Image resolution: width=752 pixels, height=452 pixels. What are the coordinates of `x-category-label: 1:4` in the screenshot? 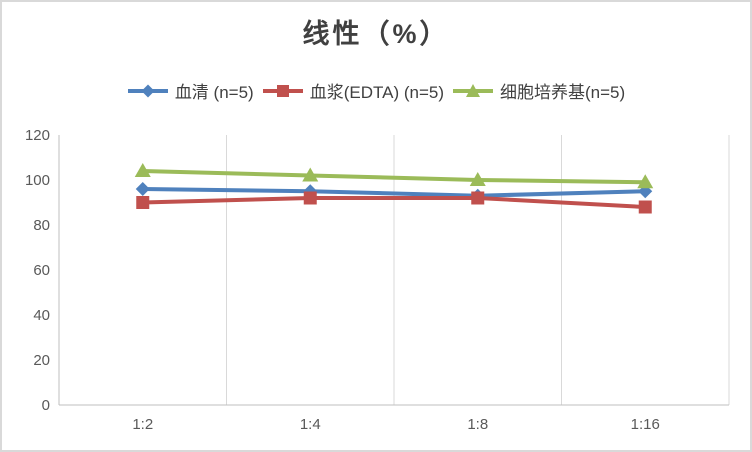 It's located at (310, 424).